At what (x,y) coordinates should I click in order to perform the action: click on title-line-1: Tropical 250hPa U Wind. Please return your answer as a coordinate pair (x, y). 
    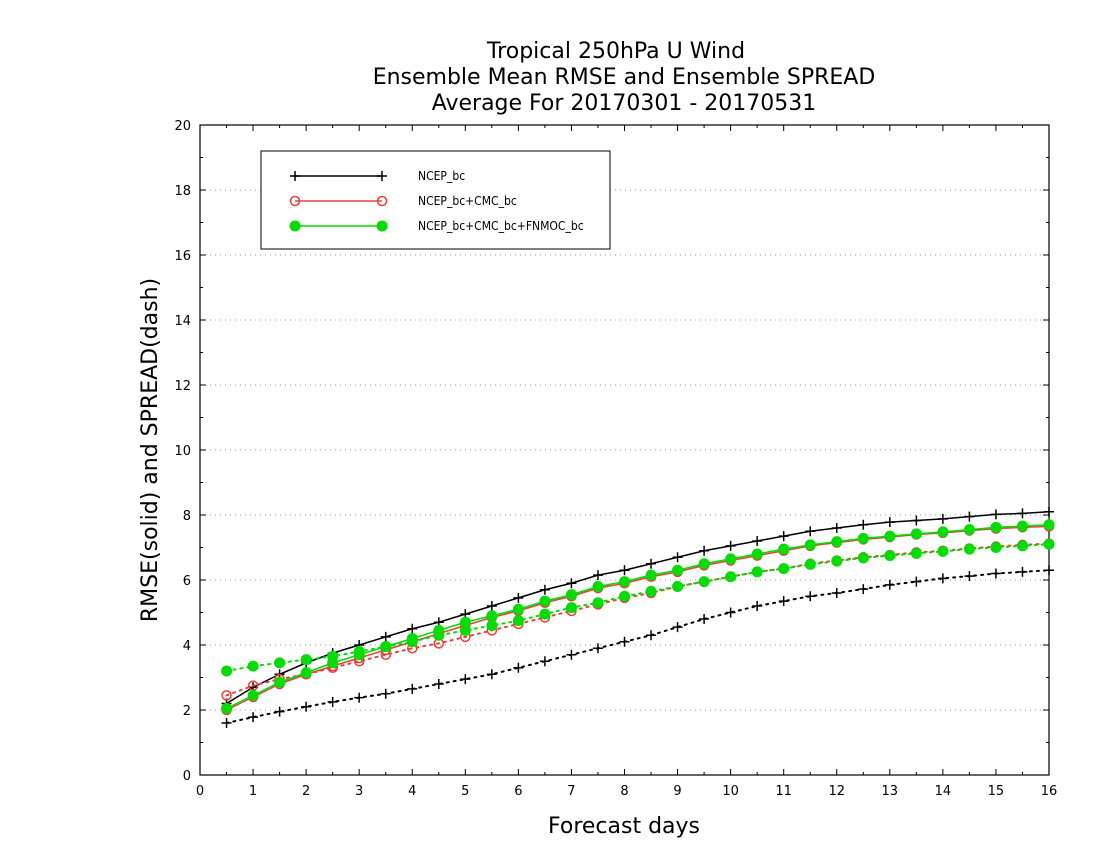
    Looking at the image, I should click on (615, 51).